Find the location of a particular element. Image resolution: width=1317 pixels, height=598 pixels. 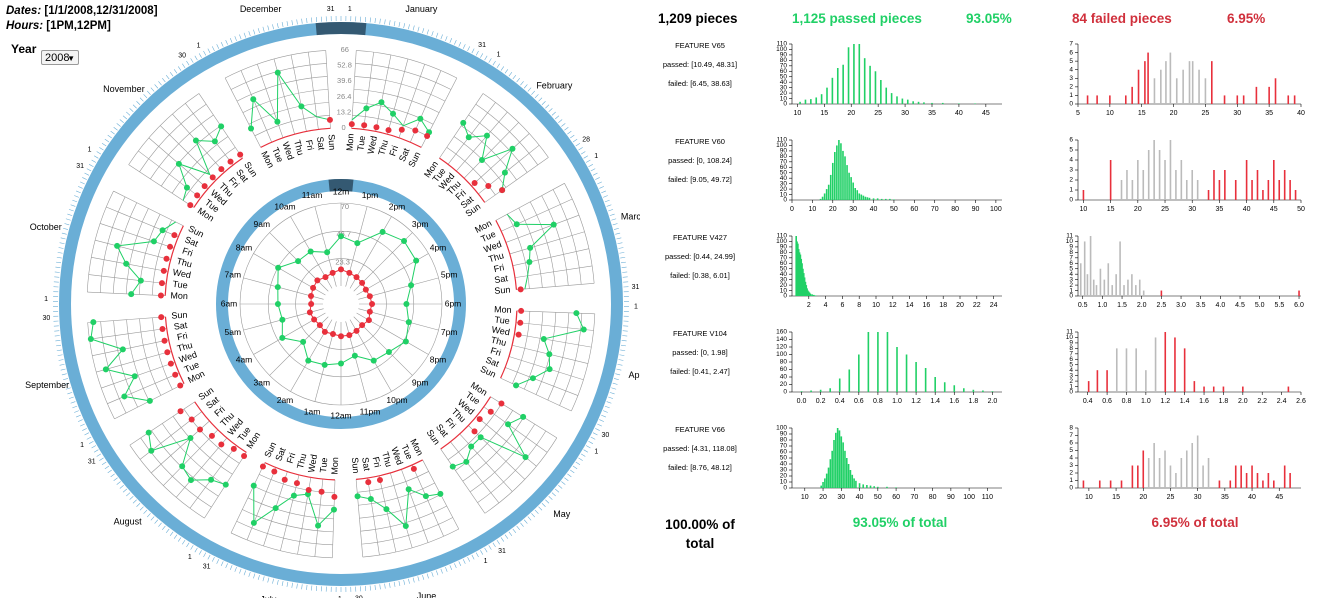

month-label-january: January is located at coordinates (421, 9).